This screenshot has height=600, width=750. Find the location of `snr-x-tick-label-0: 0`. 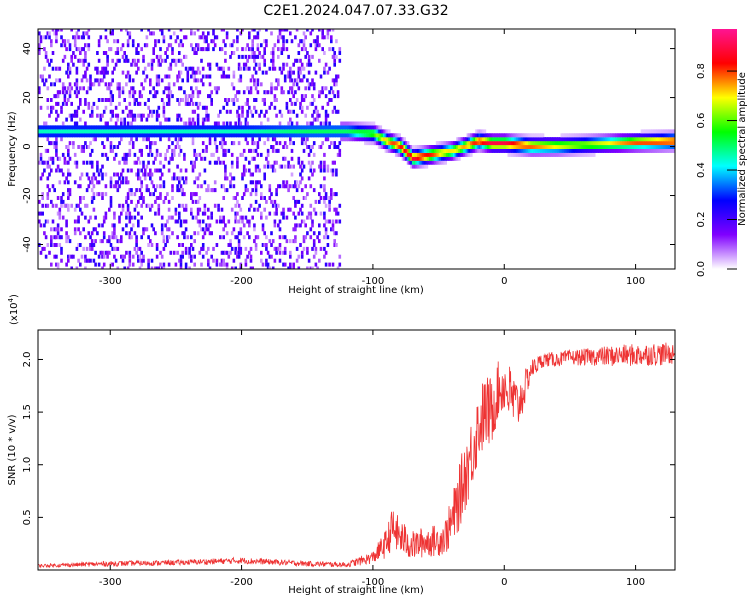

snr-x-tick-label-0: 0 is located at coordinates (504, 582).